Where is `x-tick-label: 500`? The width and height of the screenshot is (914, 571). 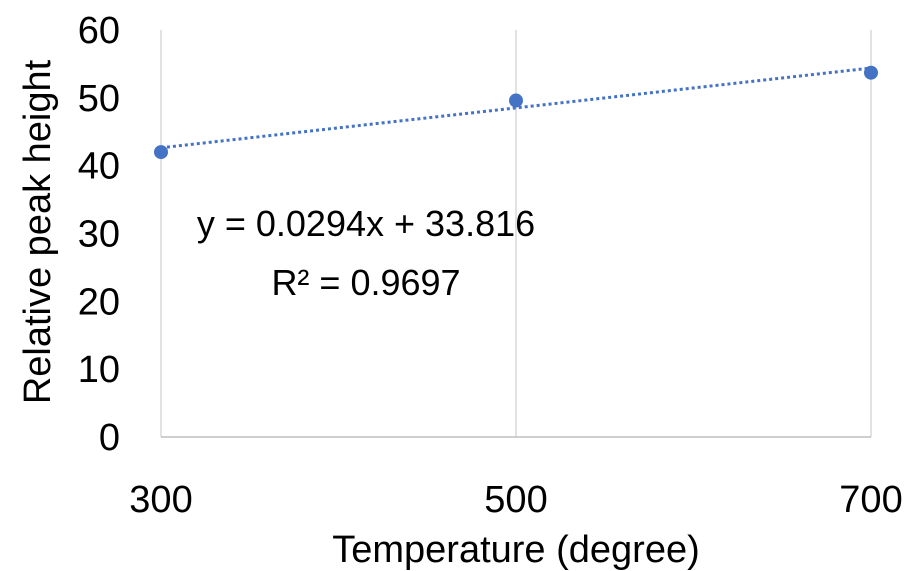 x-tick-label: 500 is located at coordinates (515, 500).